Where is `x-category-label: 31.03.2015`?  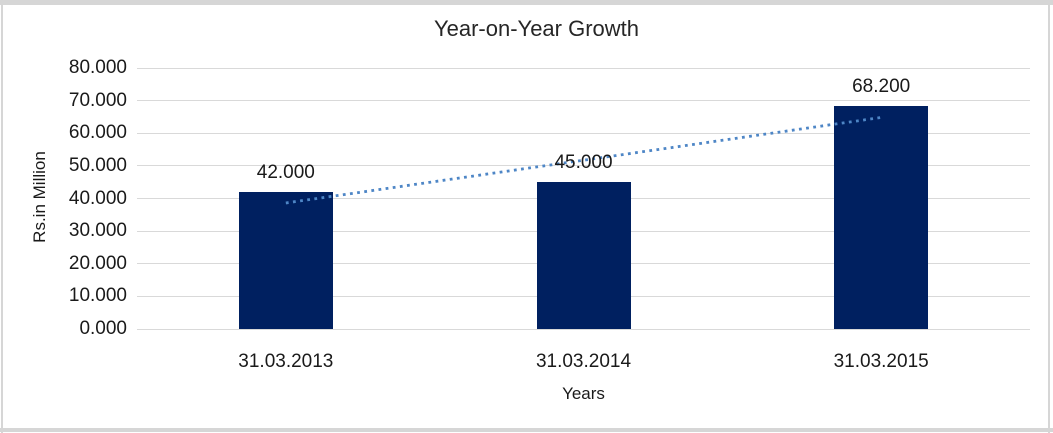 x-category-label: 31.03.2015 is located at coordinates (881, 361).